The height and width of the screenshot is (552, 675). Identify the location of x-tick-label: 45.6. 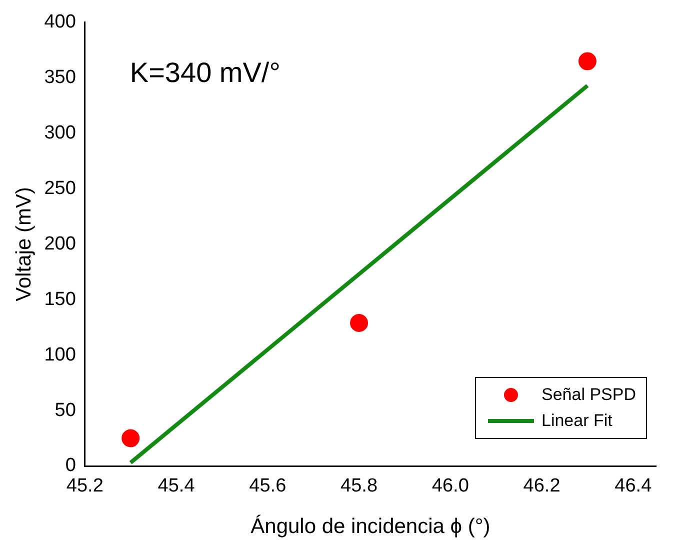
(267, 486).